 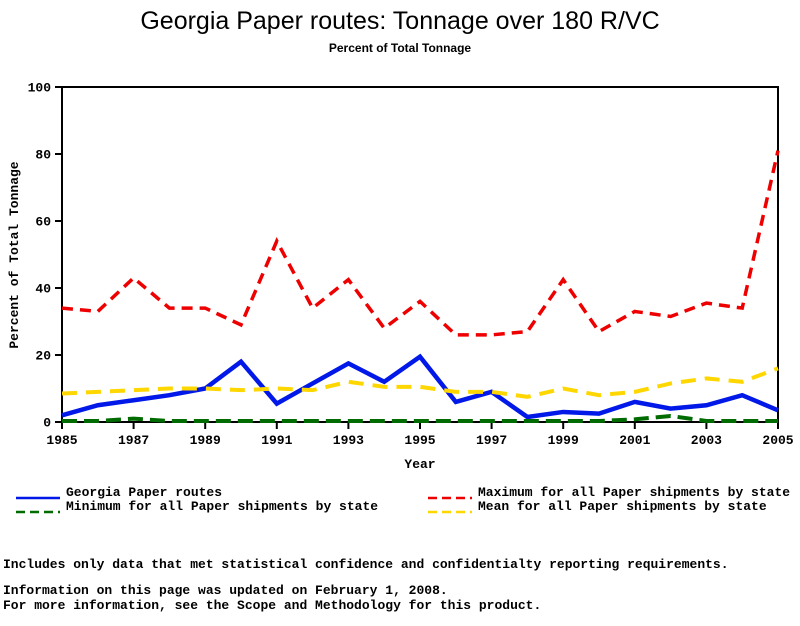 I want to click on svg-text: 1985, so click(x=61, y=440).